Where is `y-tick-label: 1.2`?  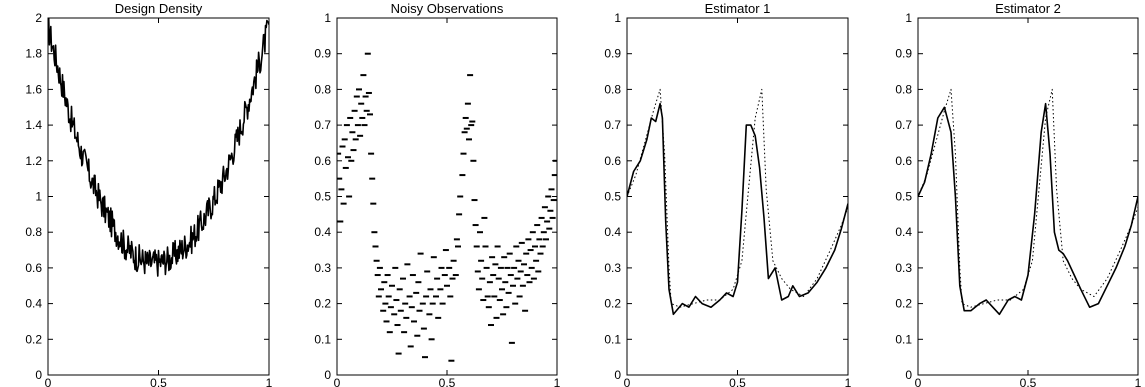
y-tick-label: 1.2 is located at coordinates (33, 161).